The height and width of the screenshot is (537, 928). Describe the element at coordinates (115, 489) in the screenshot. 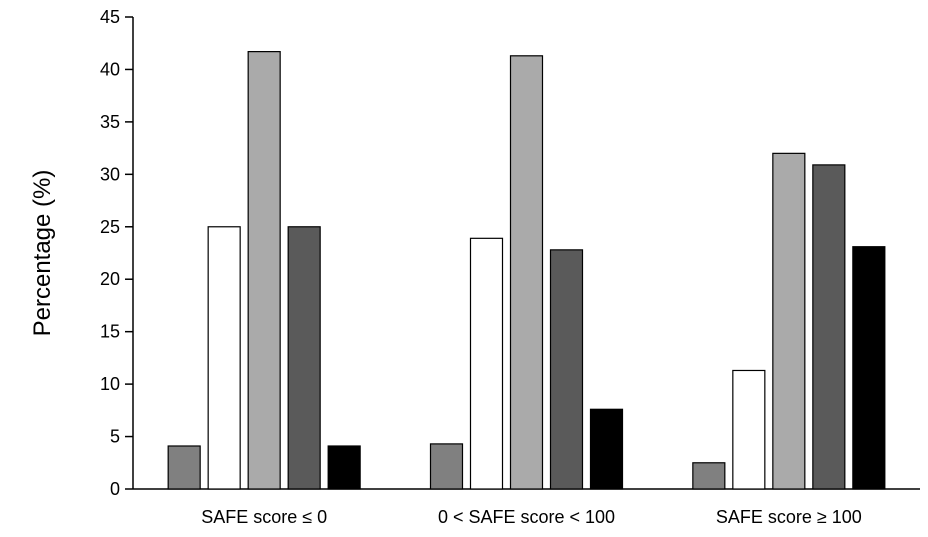

I see `y-tick-label: 0` at that location.